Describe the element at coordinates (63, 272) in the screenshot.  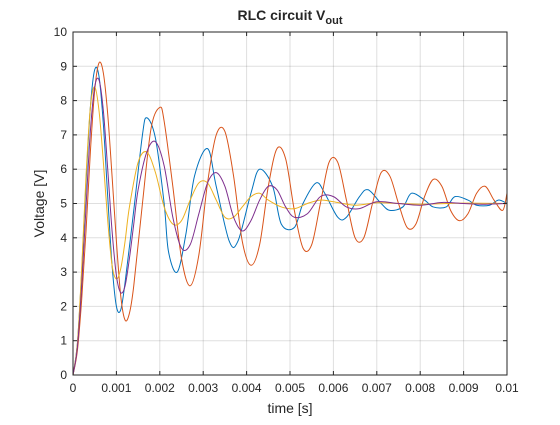
I see `y-tick-label: 3` at that location.